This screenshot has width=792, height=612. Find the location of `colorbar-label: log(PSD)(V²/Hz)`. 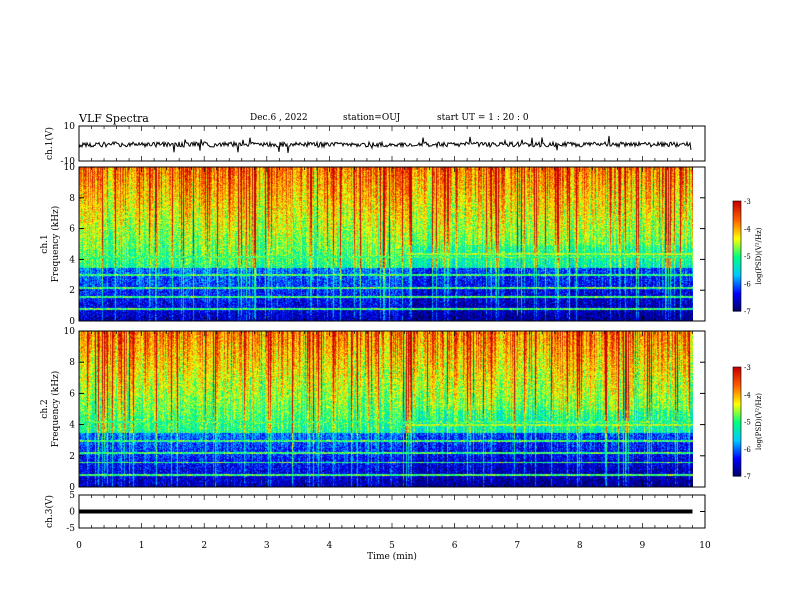

colorbar-label: log(PSD)(V²/Hz) is located at coordinates (759, 255).